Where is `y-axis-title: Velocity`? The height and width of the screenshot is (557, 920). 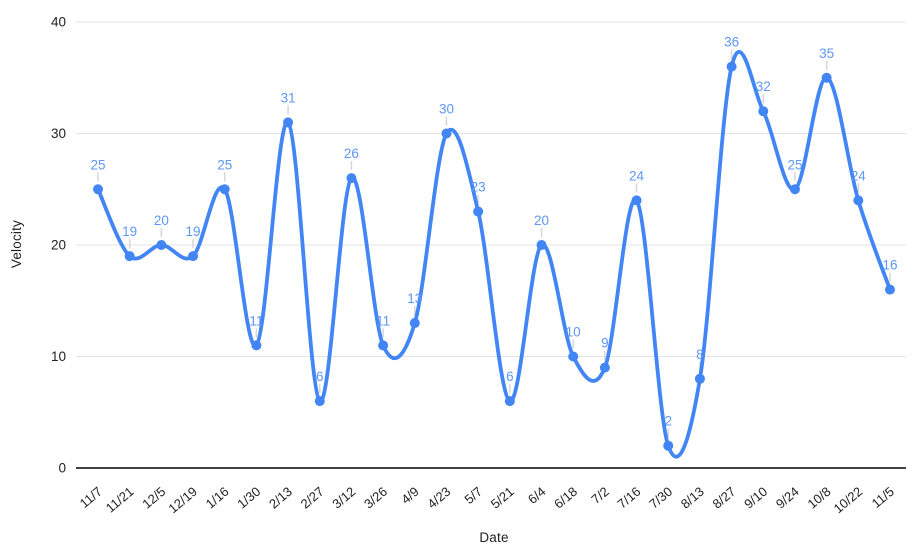 y-axis-title: Velocity is located at coordinates (16, 244).